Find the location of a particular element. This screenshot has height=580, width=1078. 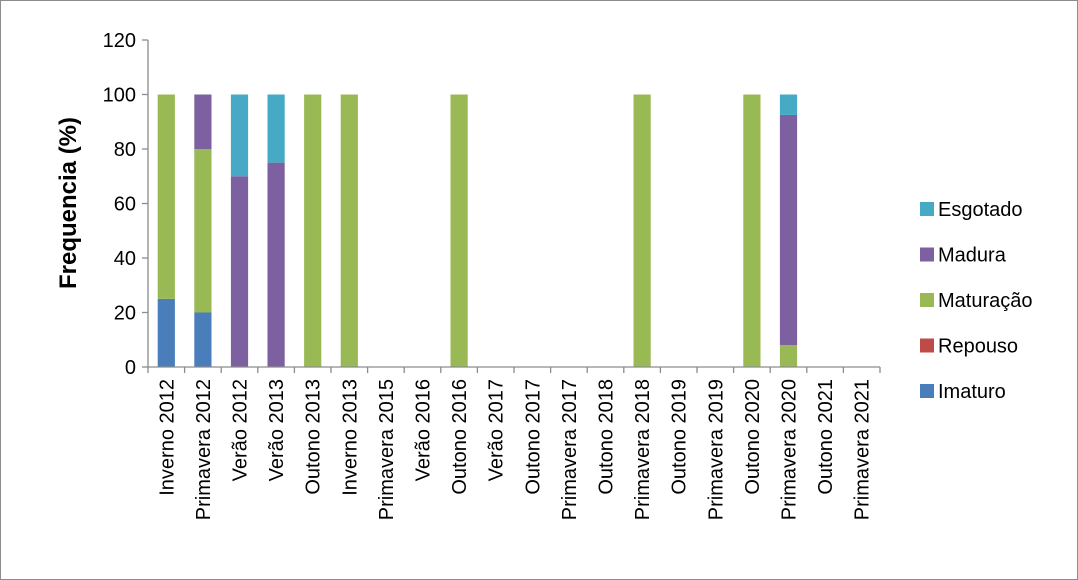

bar-madura-verao-2013 is located at coordinates (276, 264).